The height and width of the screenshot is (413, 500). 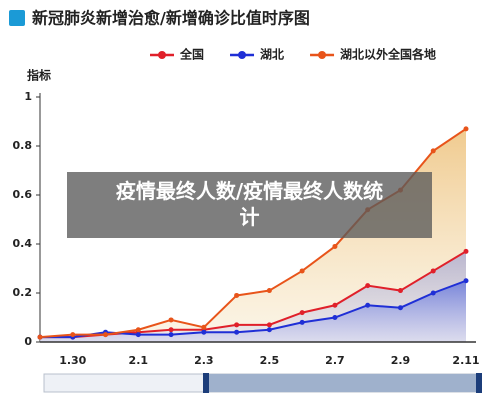 What do you see at coordinates (23, 194) in the screenshot?
I see `y-tick-label: 0.6` at bounding box center [23, 194].